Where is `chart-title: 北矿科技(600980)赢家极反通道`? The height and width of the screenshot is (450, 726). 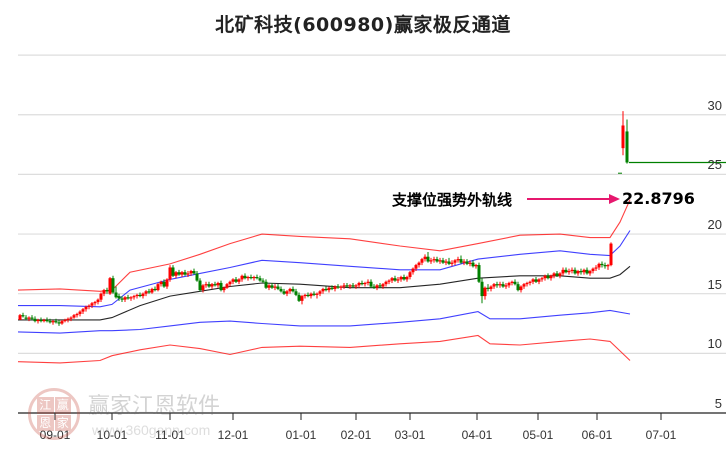
chart-title: 北矿科技(600980)赢家极反通道 is located at coordinates (363, 25).